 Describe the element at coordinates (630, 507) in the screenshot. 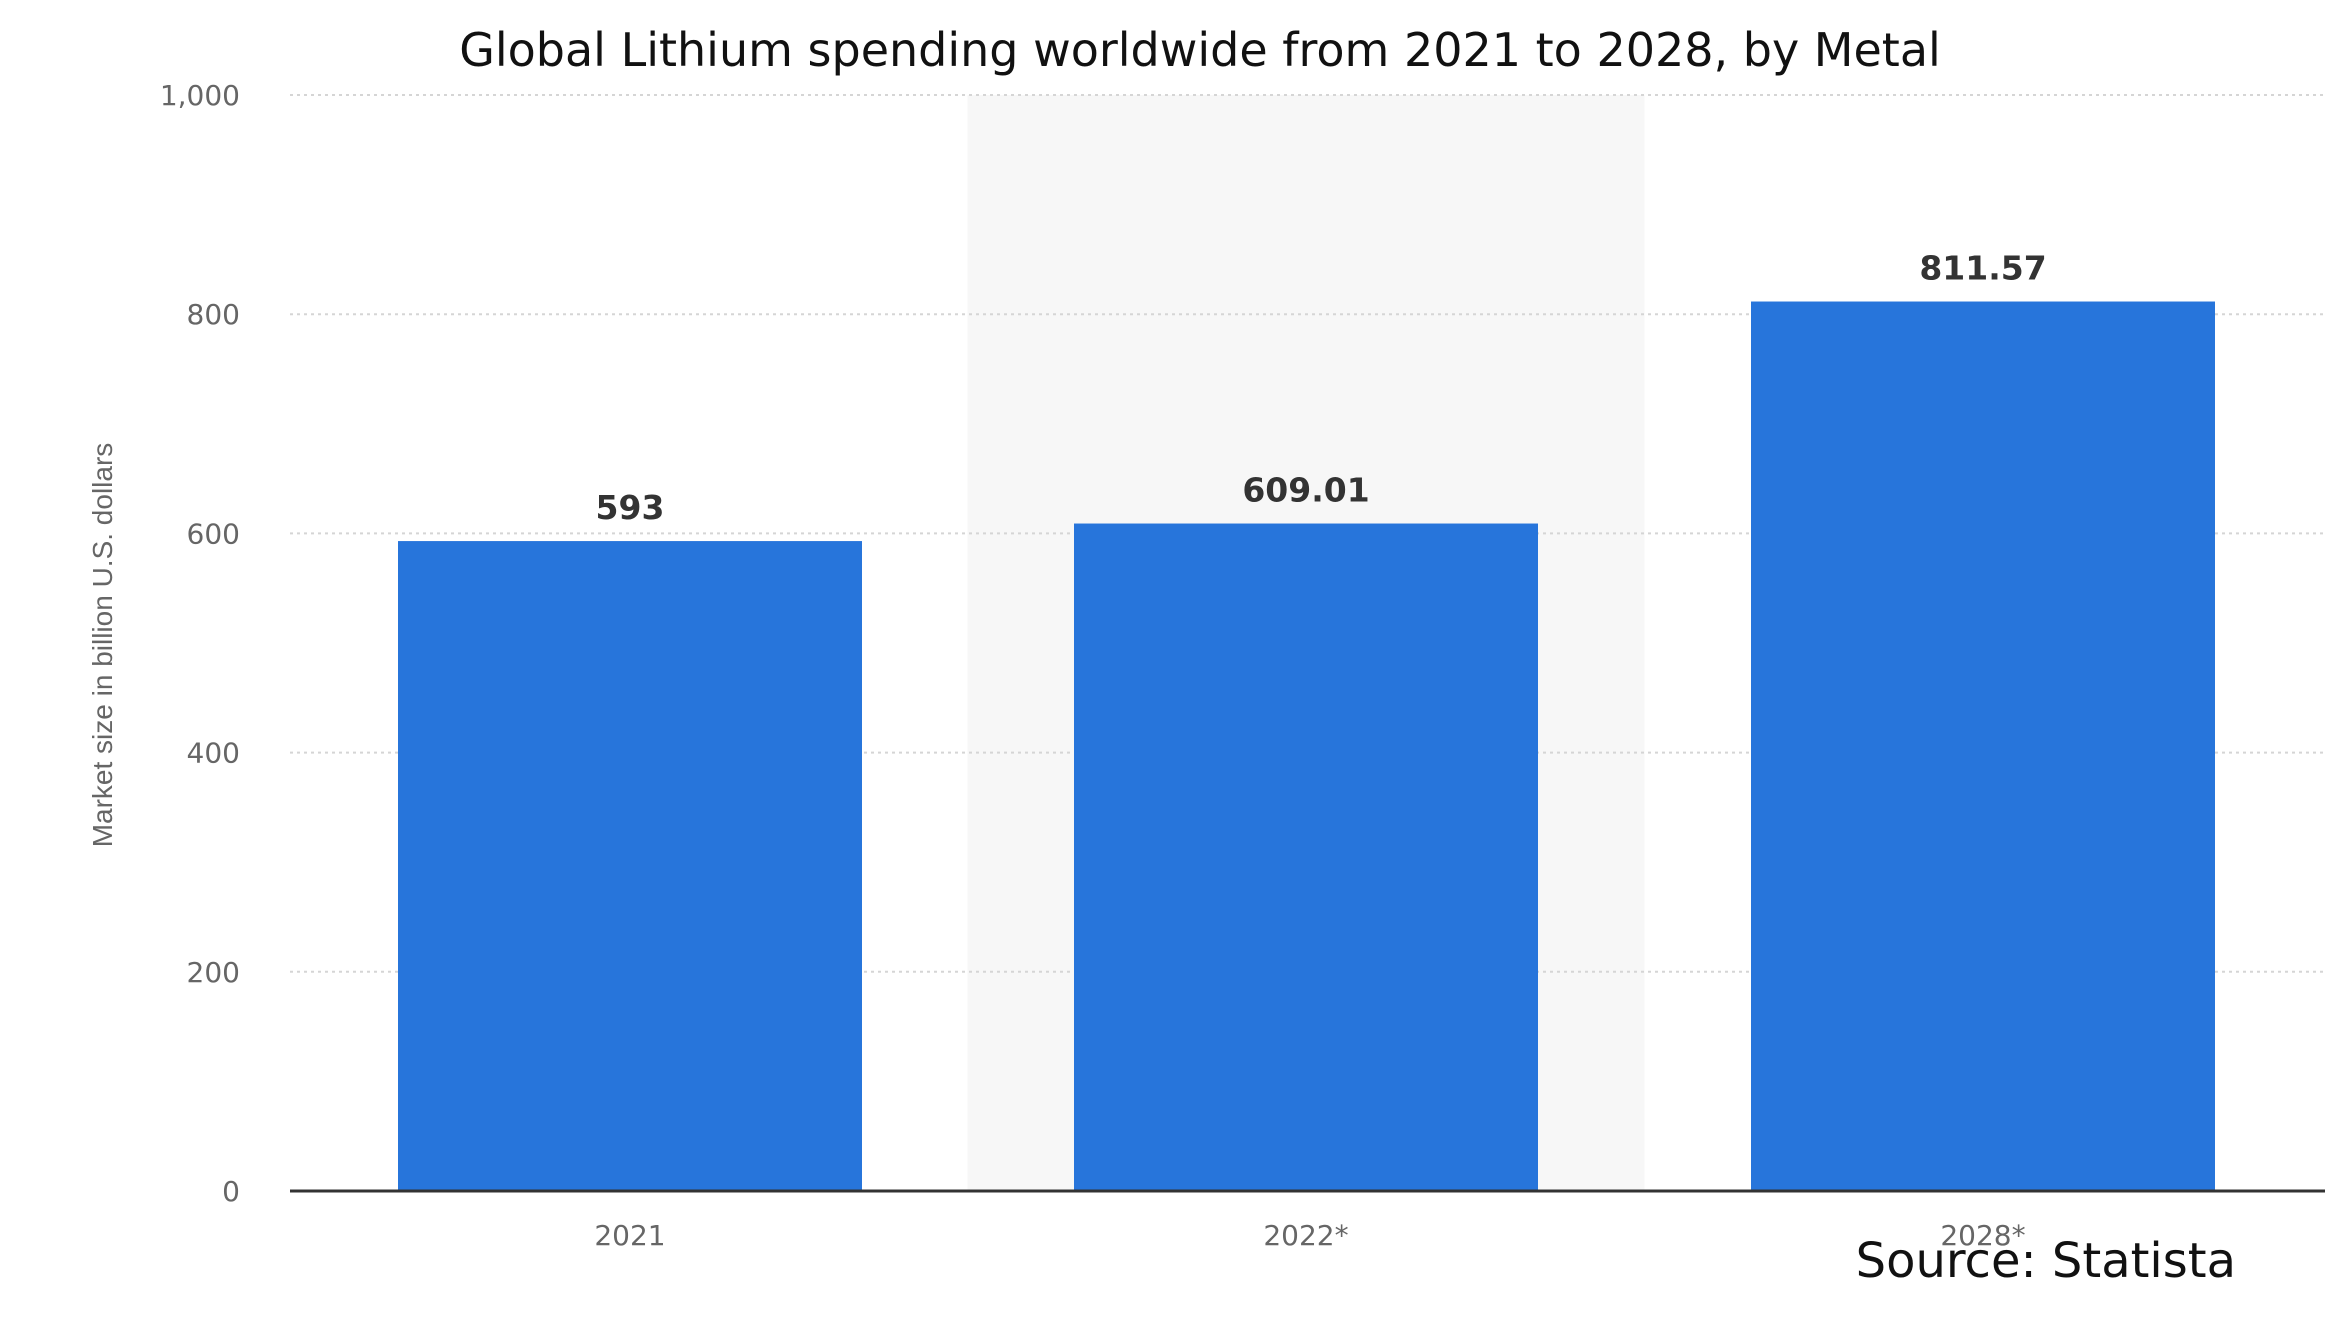

I see `data-label: 593` at that location.